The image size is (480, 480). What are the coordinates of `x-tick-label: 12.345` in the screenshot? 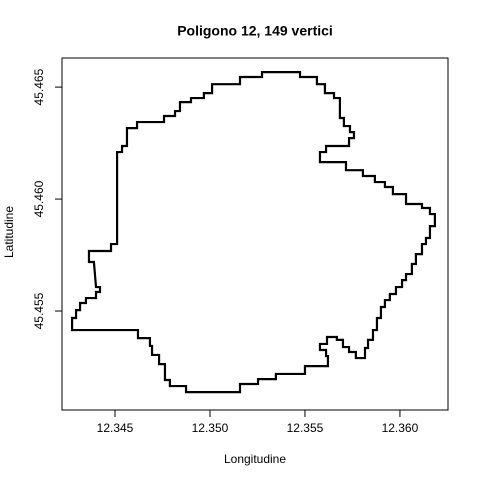 It's located at (115, 428).